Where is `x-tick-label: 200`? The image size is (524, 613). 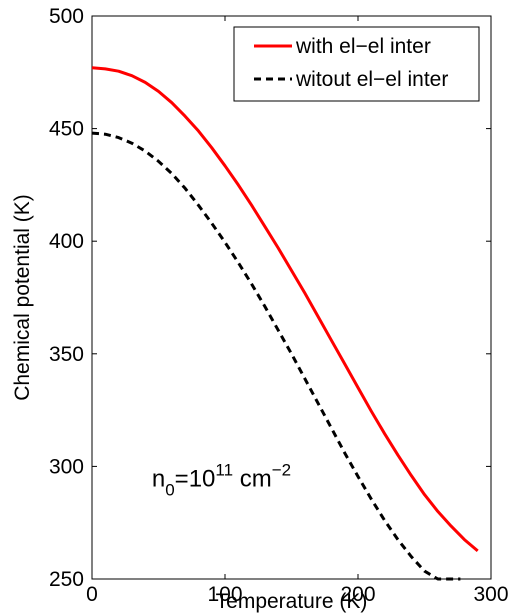 x-tick-label: 200 is located at coordinates (357, 594).